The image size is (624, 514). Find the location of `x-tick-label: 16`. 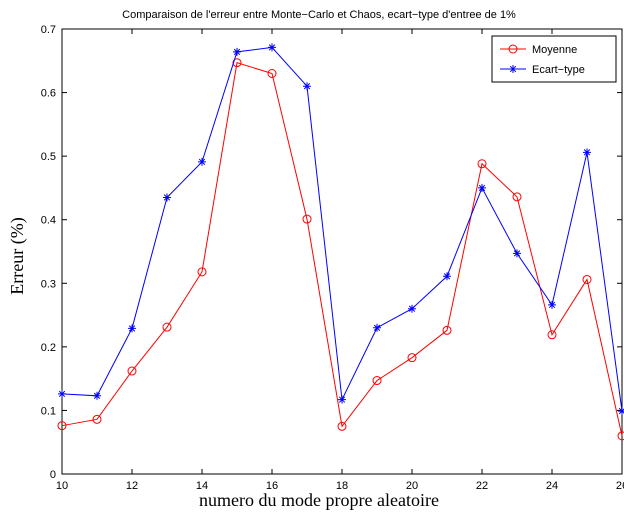

x-tick-label: 16 is located at coordinates (272, 486).